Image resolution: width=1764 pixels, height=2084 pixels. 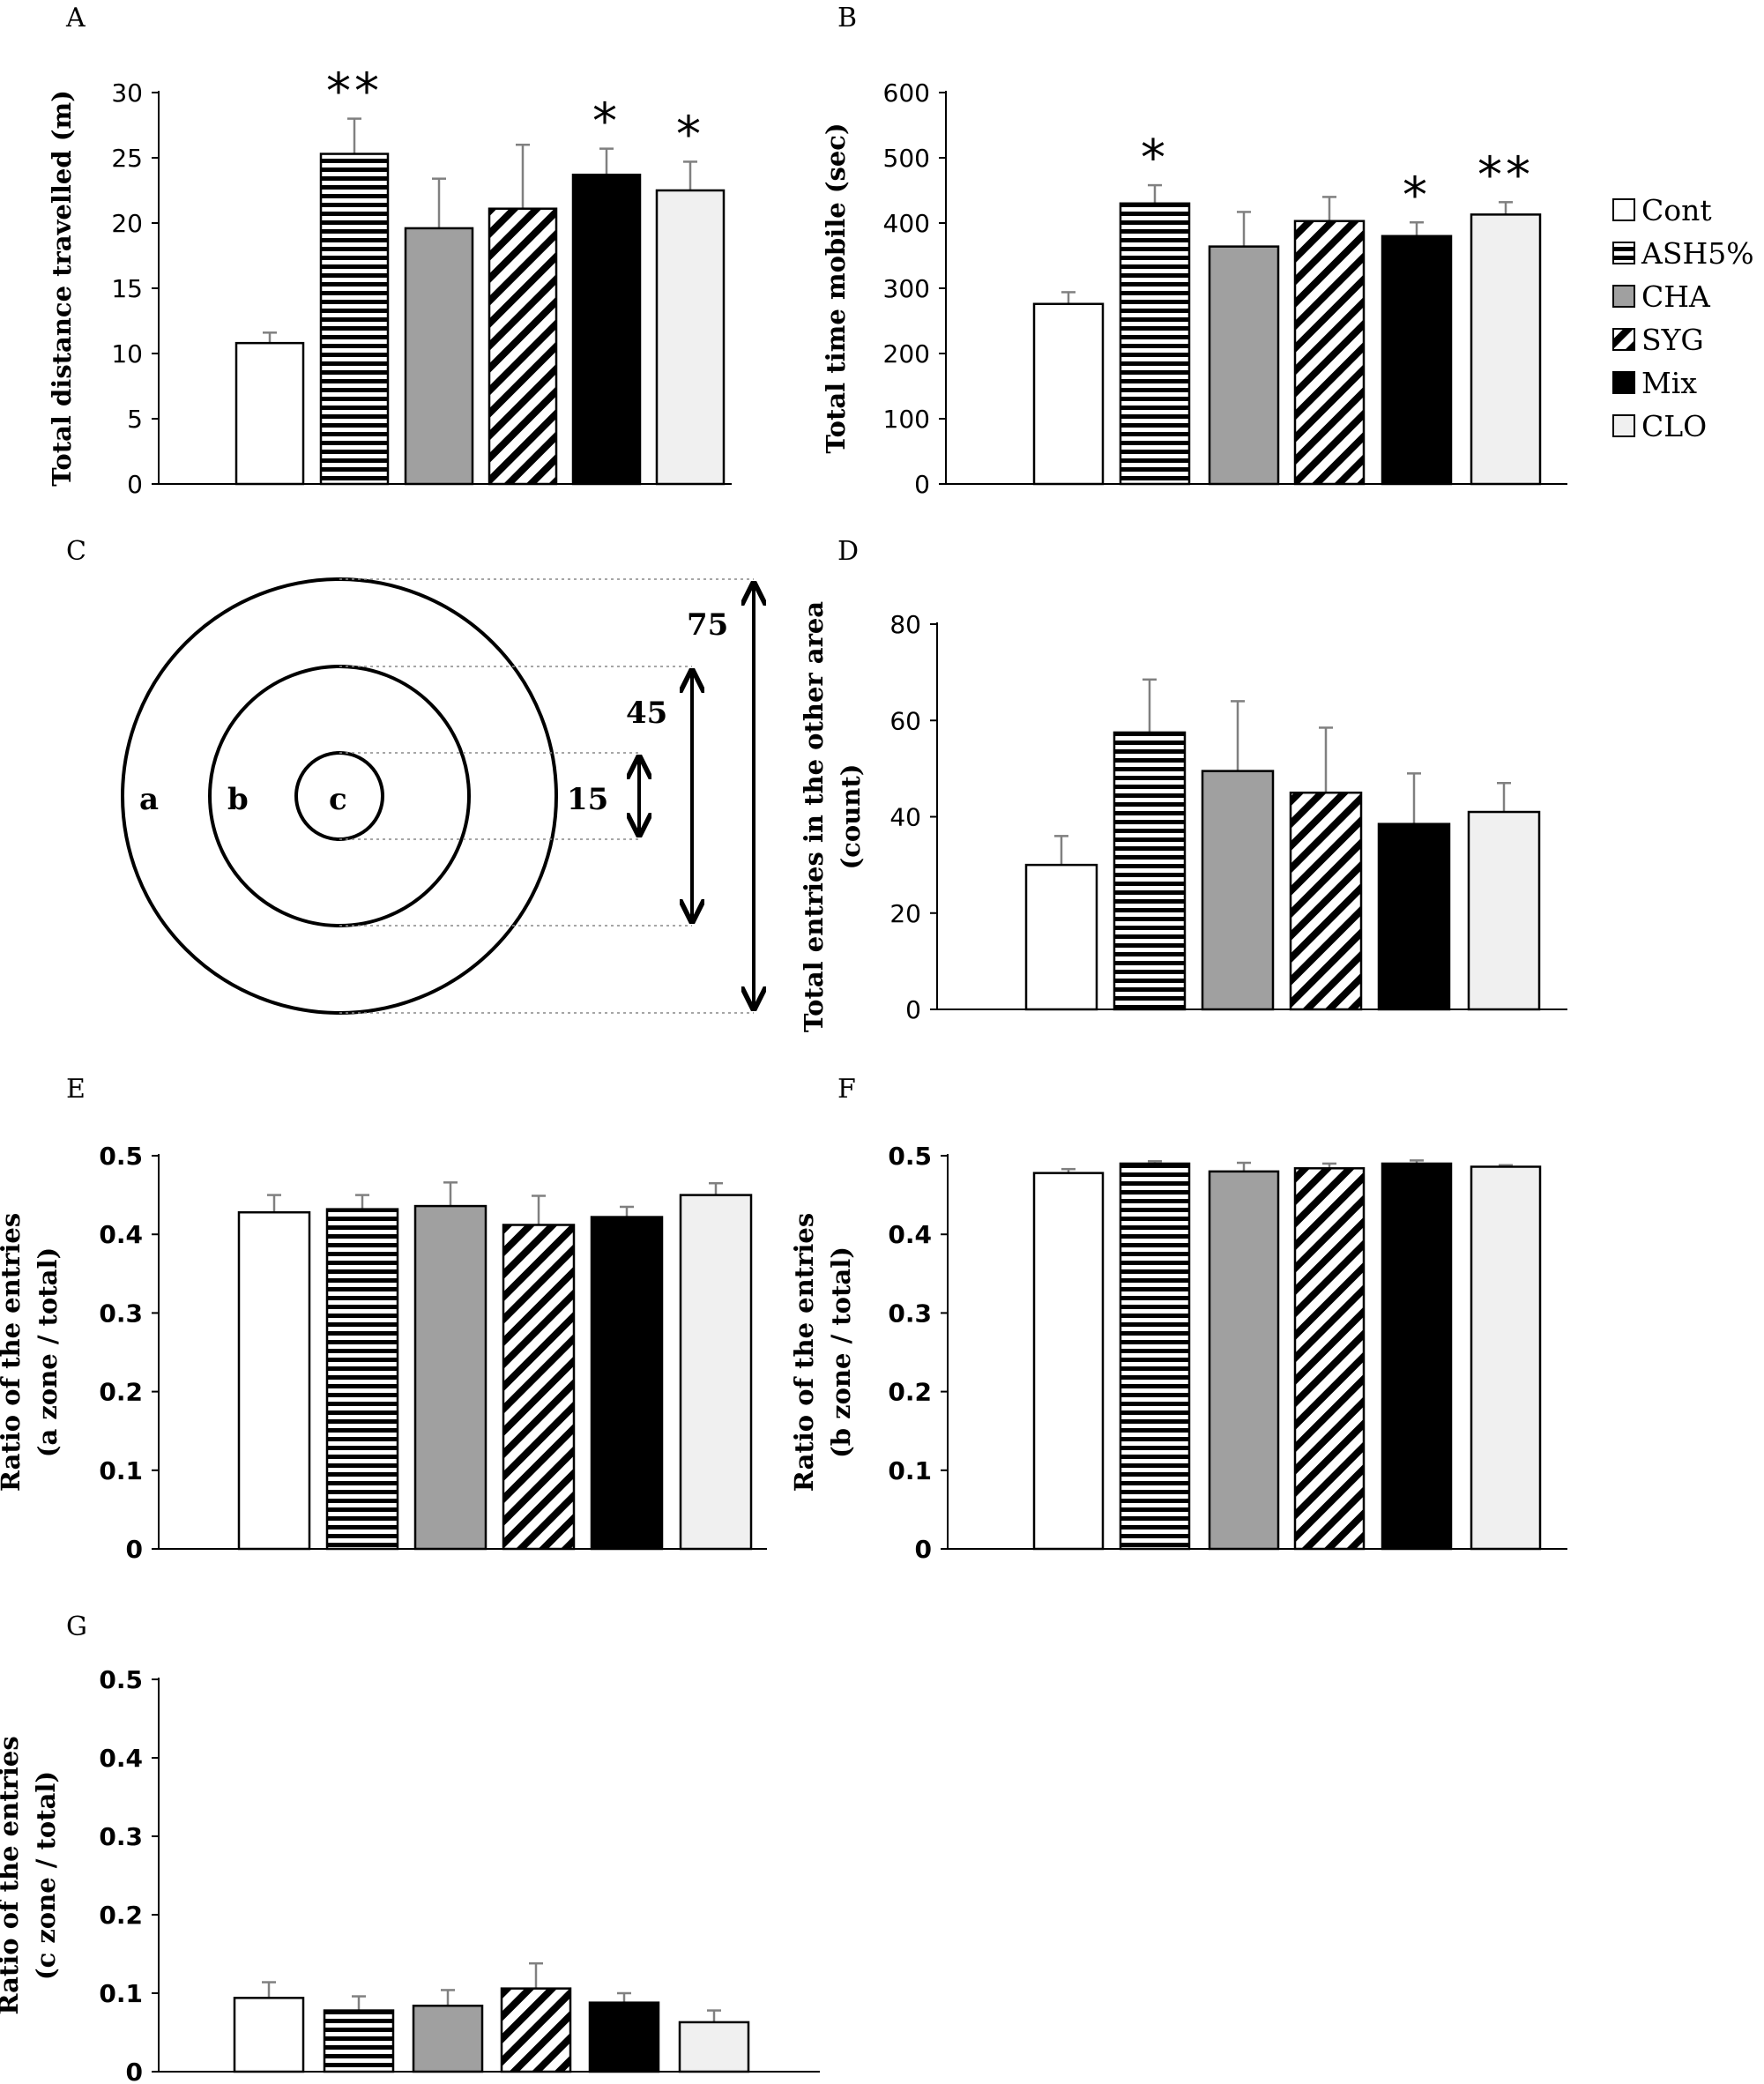 I want to click on y-axis-label-line2: (b zone / total), so click(x=841, y=1352).